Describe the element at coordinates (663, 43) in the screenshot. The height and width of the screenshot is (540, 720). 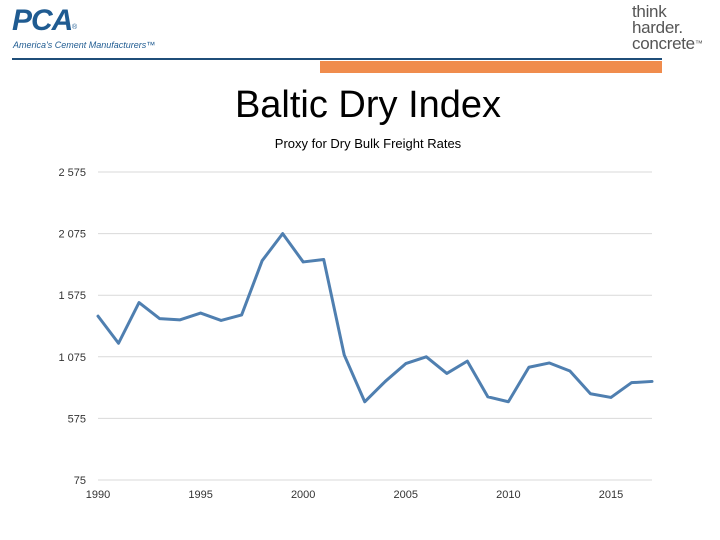
I see `think-logo-line-3-text: concrete` at that location.